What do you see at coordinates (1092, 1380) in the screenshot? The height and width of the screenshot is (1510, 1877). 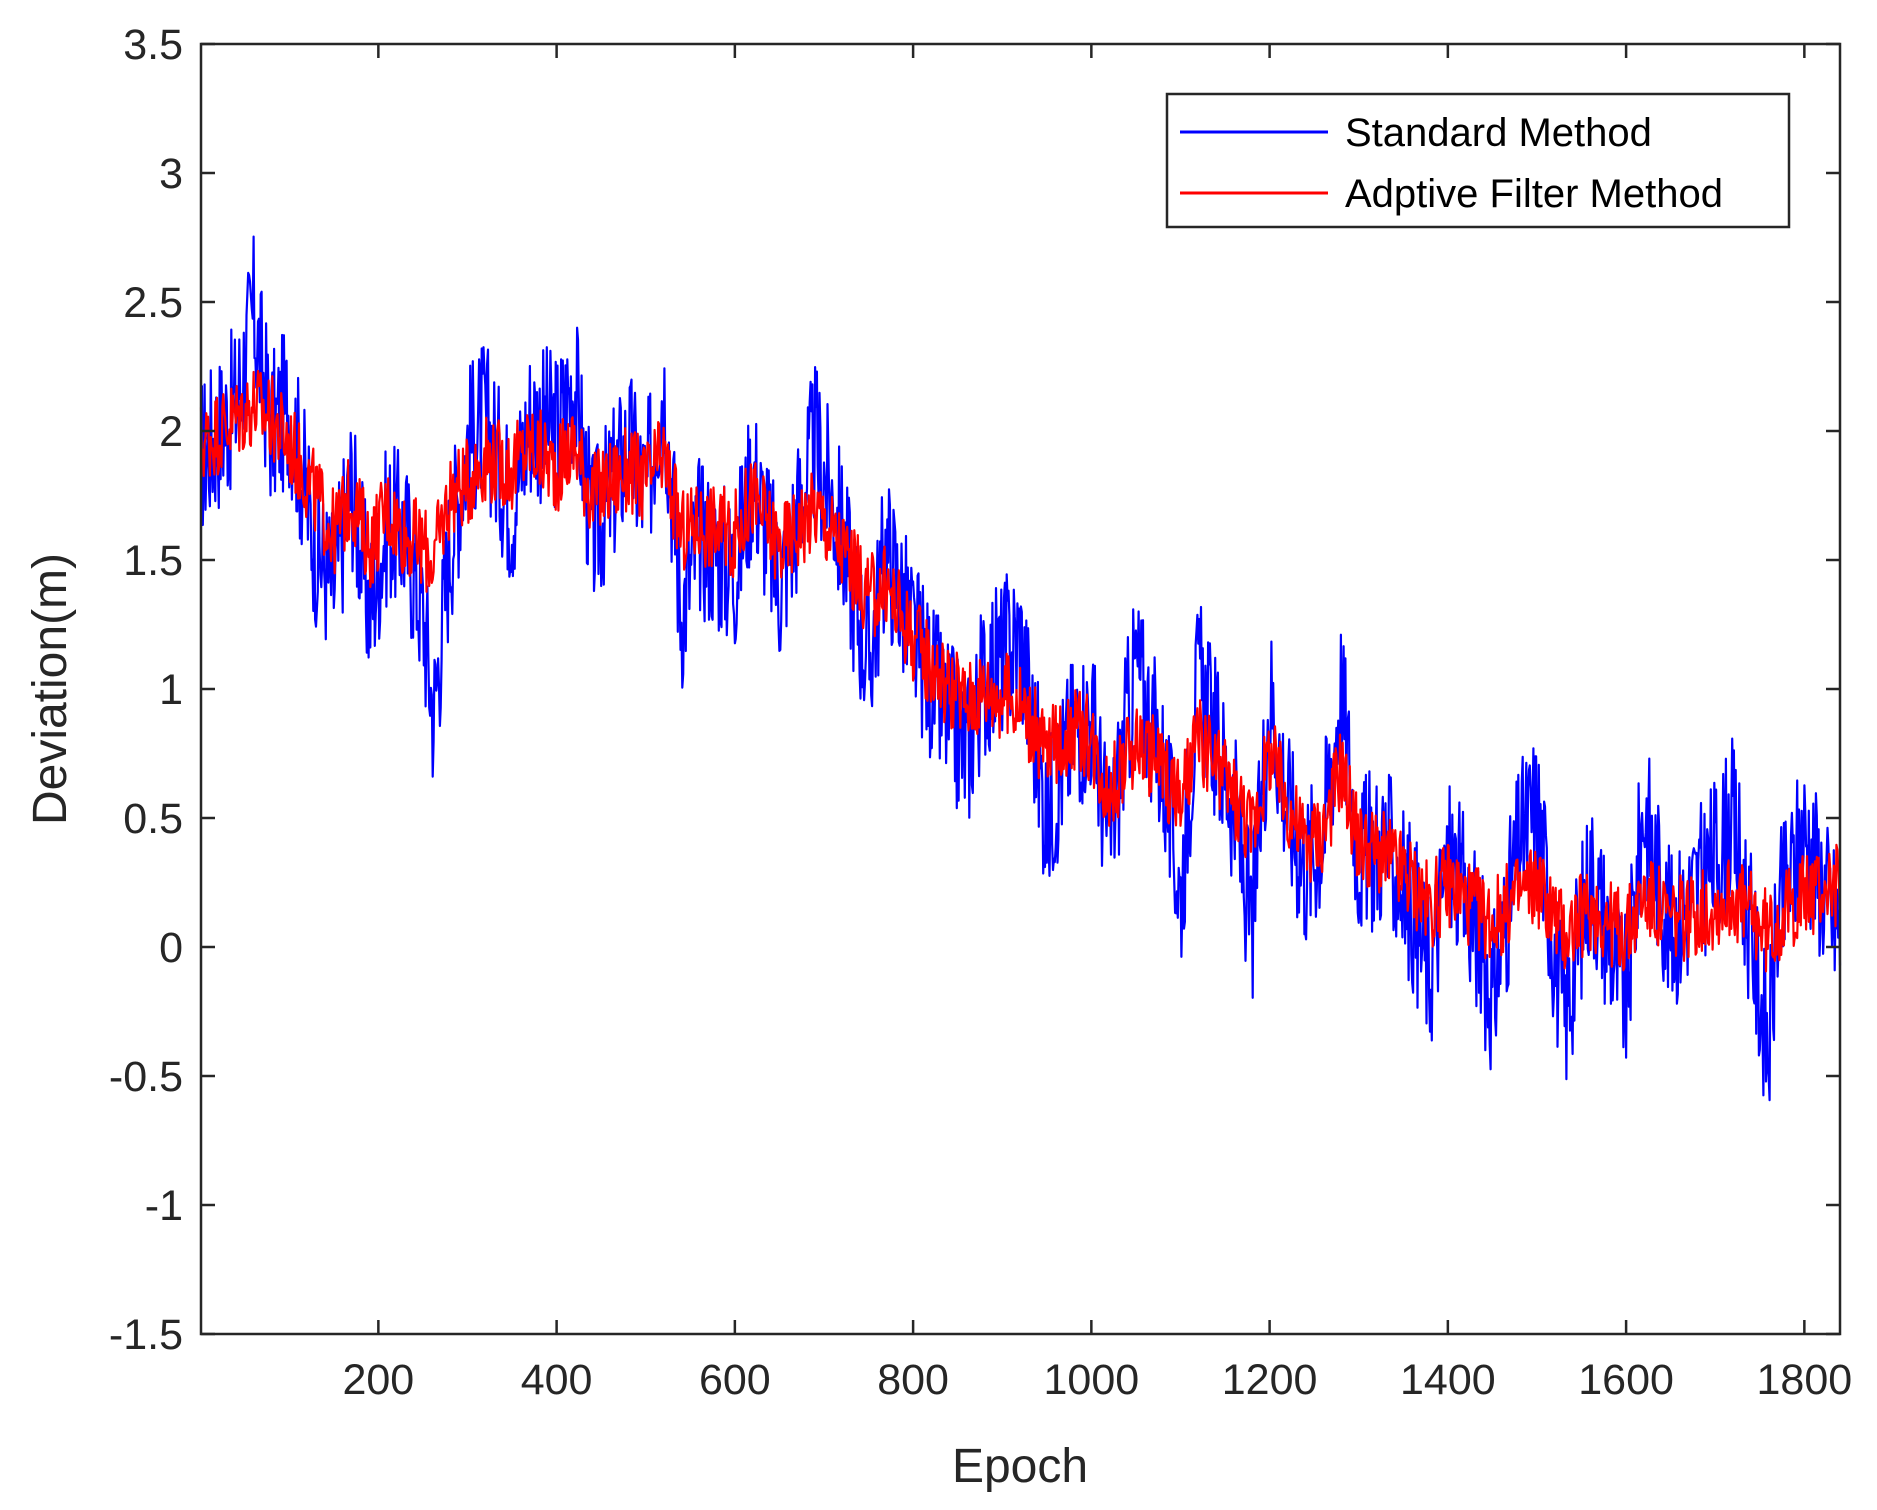 I see `x-tick-label: 1000` at bounding box center [1092, 1380].